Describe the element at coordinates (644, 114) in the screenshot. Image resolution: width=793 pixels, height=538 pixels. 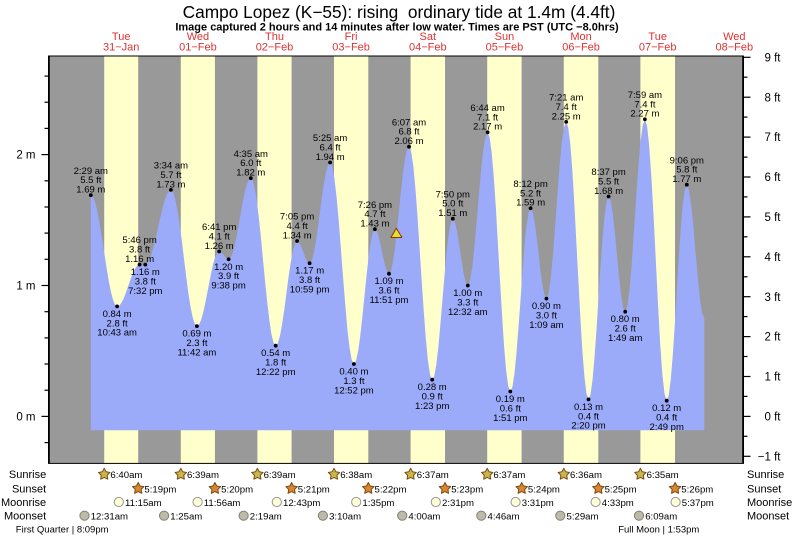
I see `svg-text: 2.27 m` at that location.